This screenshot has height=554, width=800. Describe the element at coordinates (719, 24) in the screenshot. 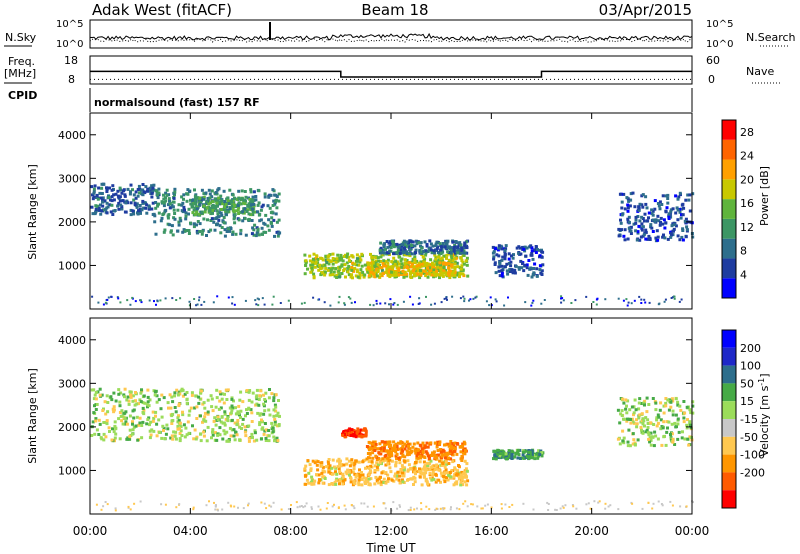

I see `noise-tick-right-top: 10^5` at that location.